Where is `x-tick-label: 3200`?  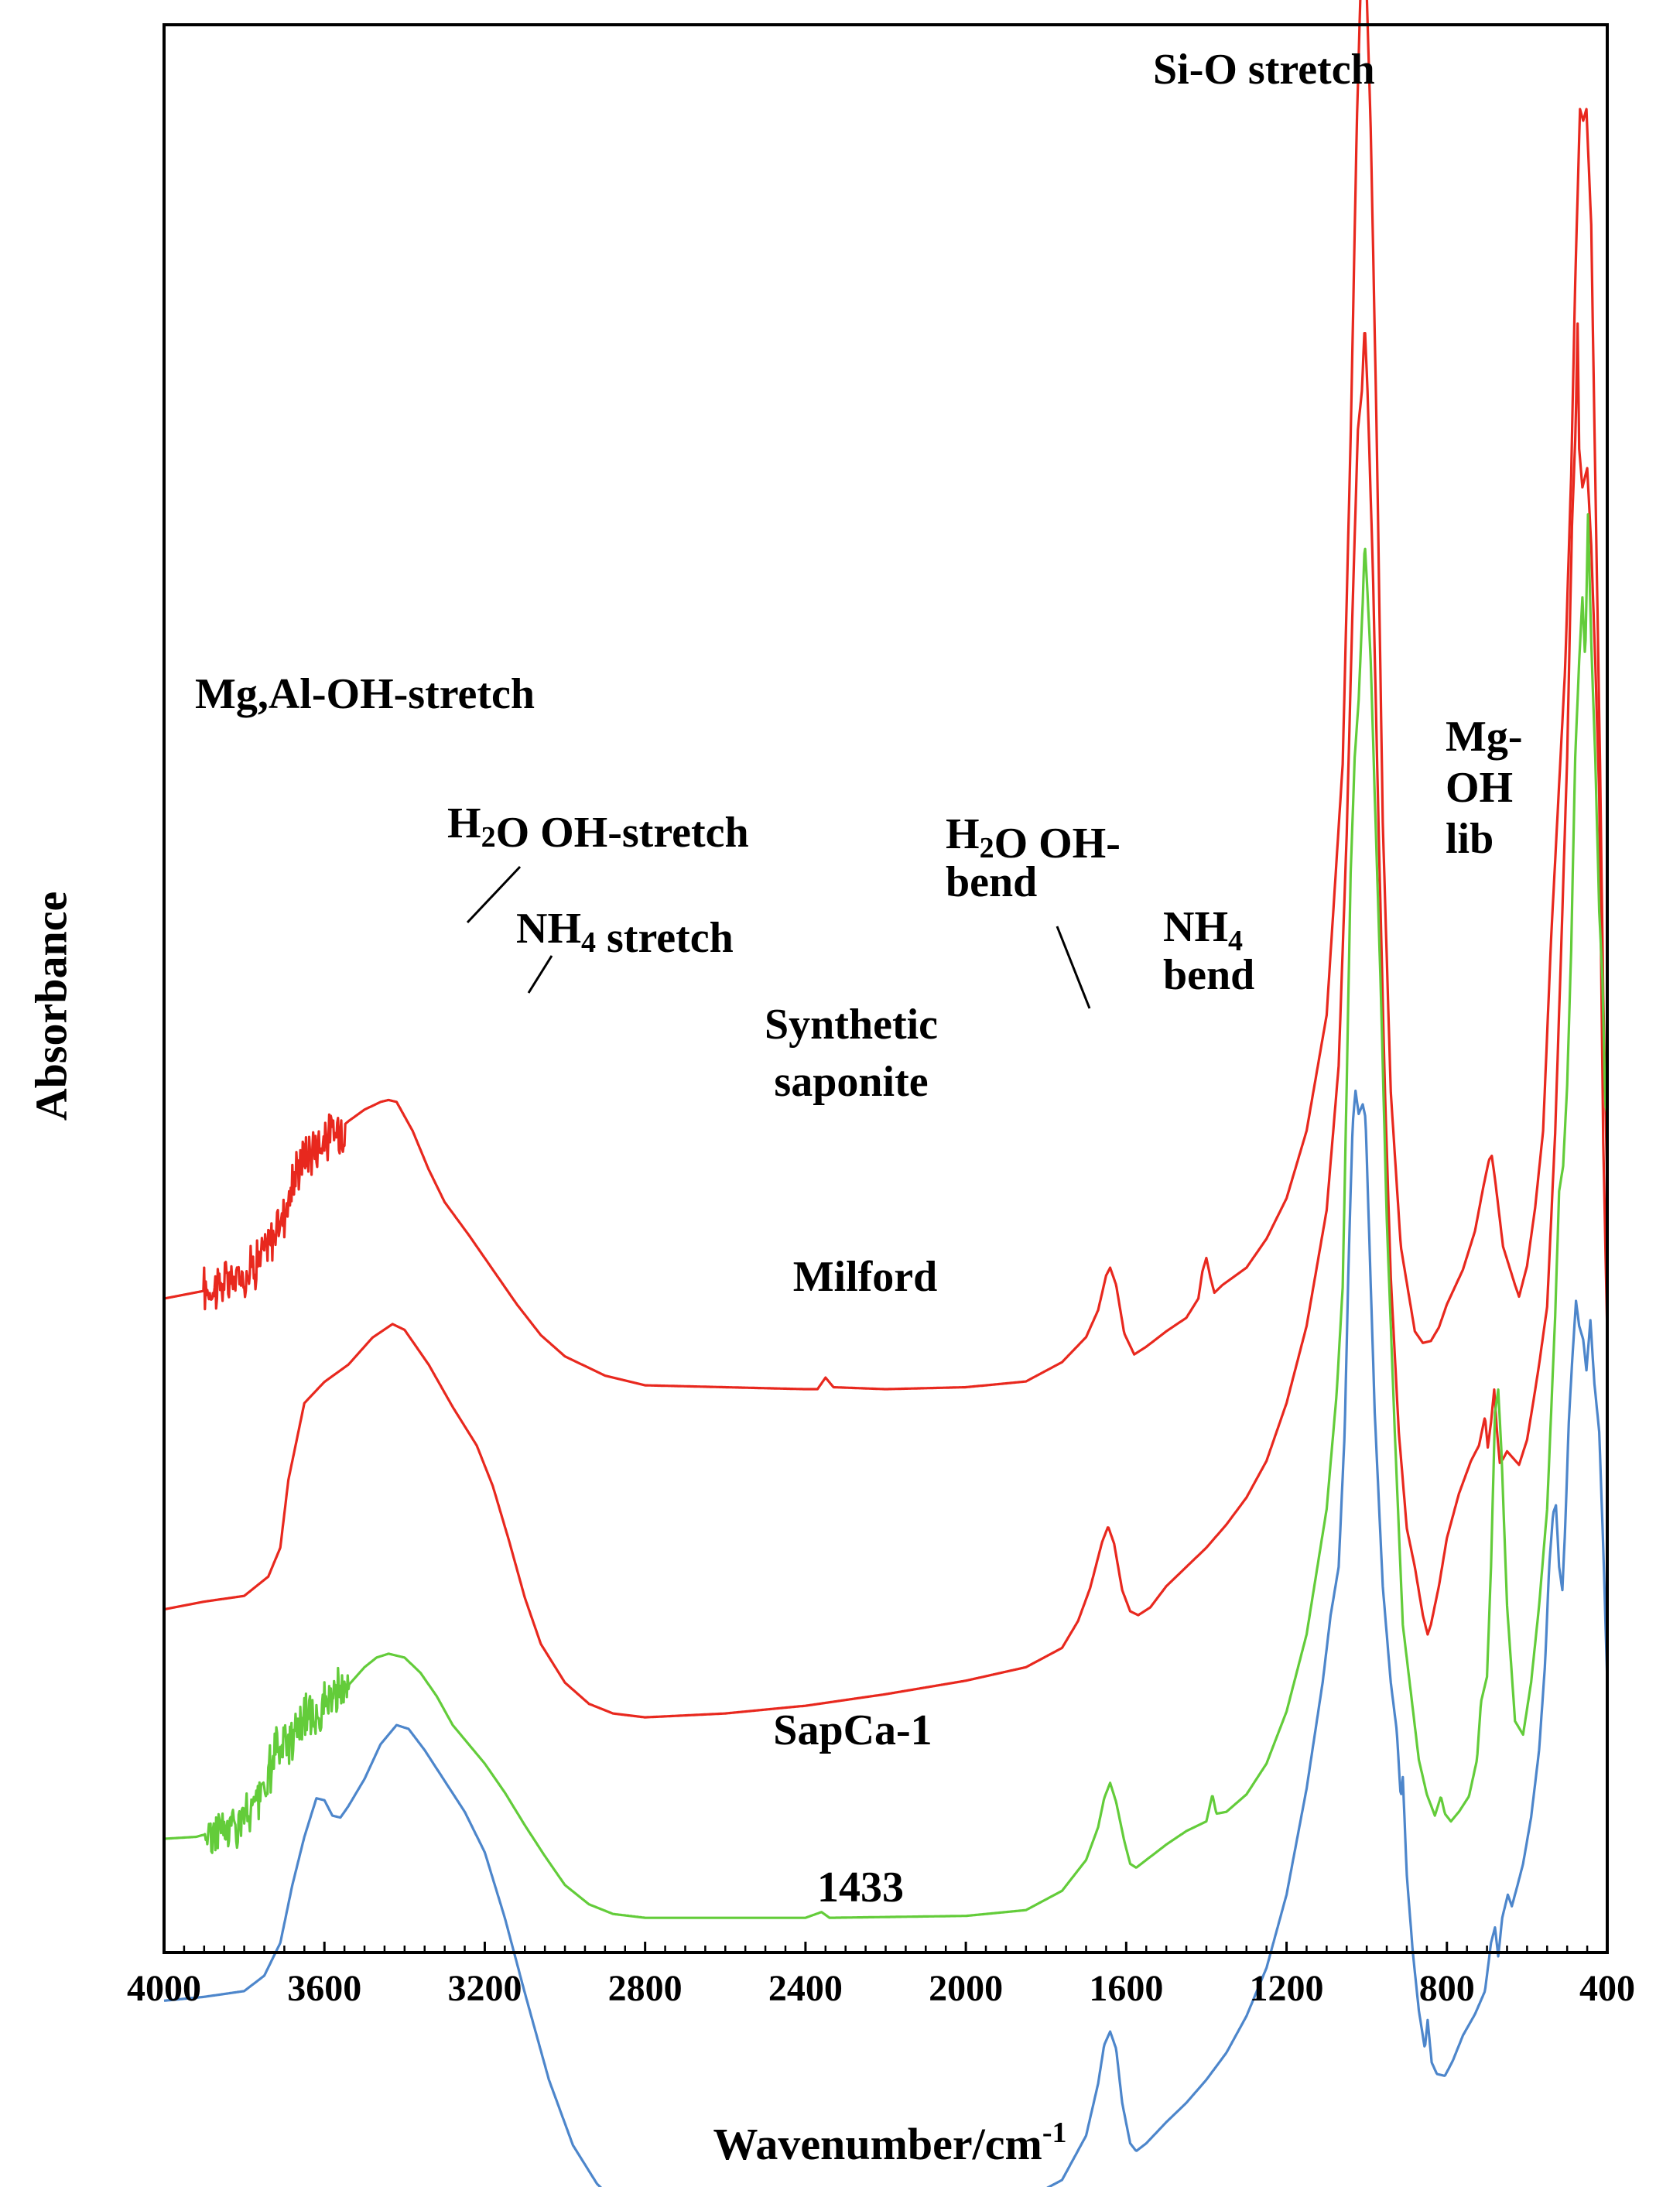 x-tick-label: 3200 is located at coordinates (485, 1988).